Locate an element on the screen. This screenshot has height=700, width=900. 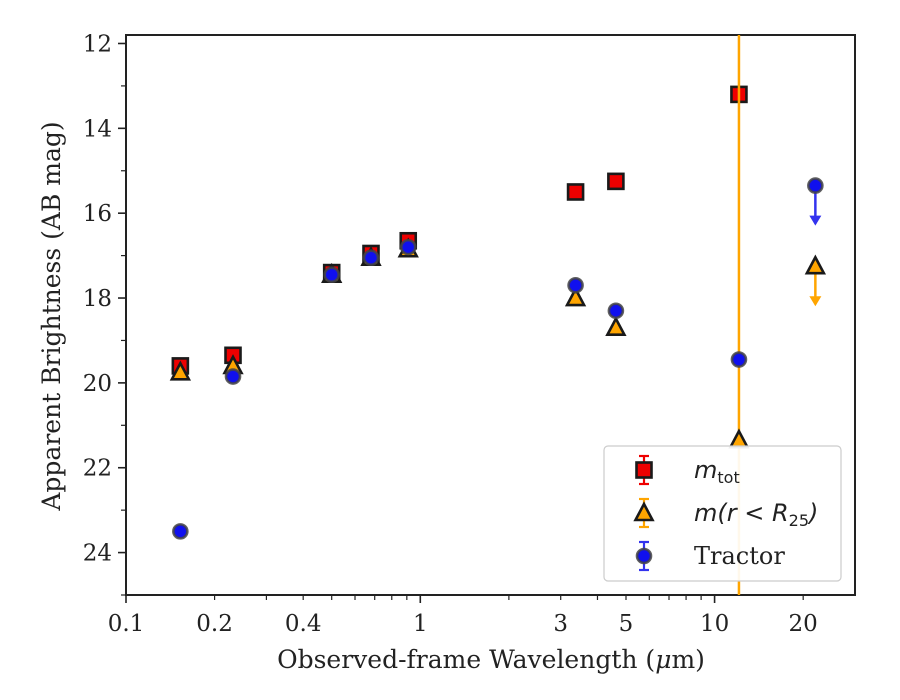
legend-label-mtot: mtot is located at coordinates (717, 471).